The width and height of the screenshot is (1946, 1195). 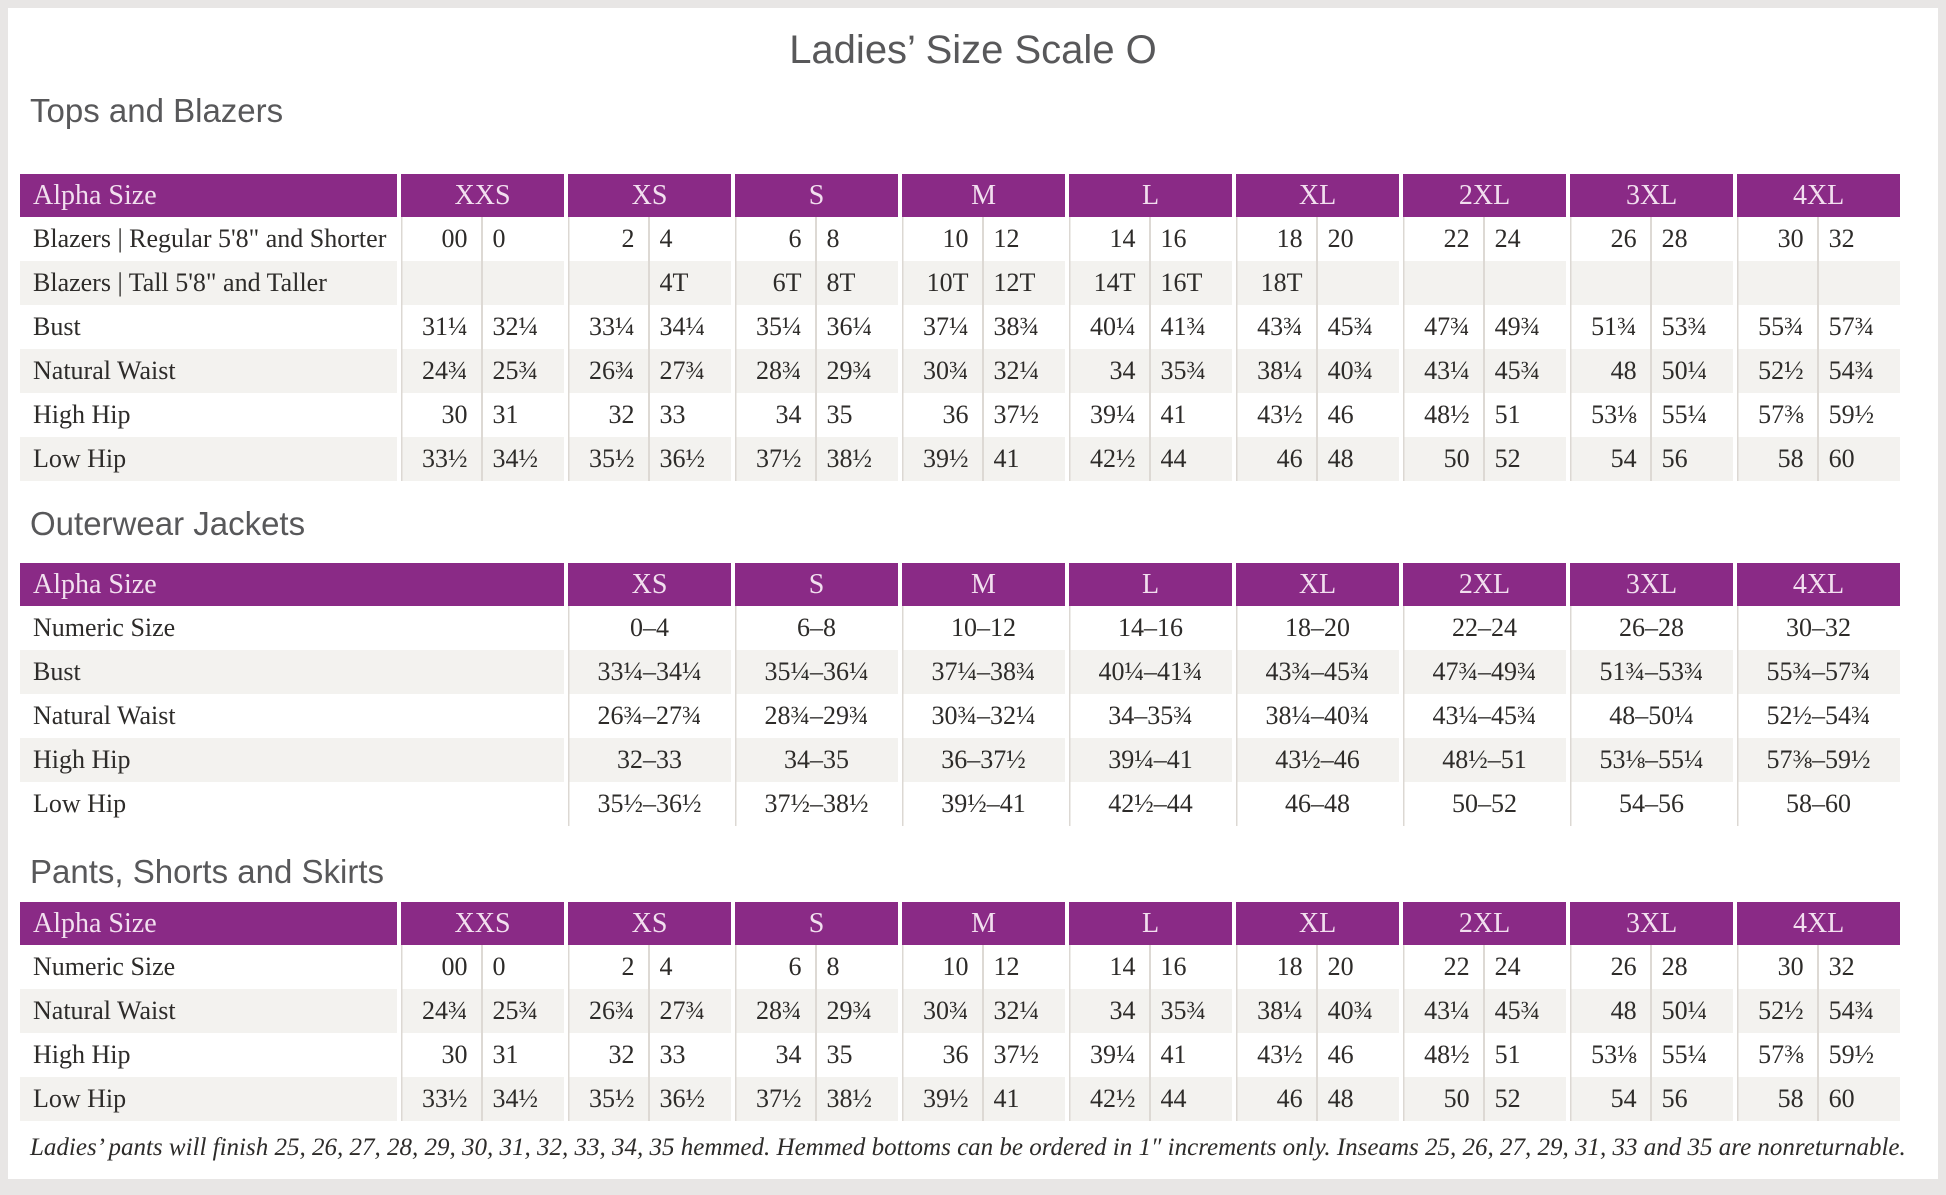 I want to click on size-value-cell: 43¾–45¾, so click(x=1315, y=672).